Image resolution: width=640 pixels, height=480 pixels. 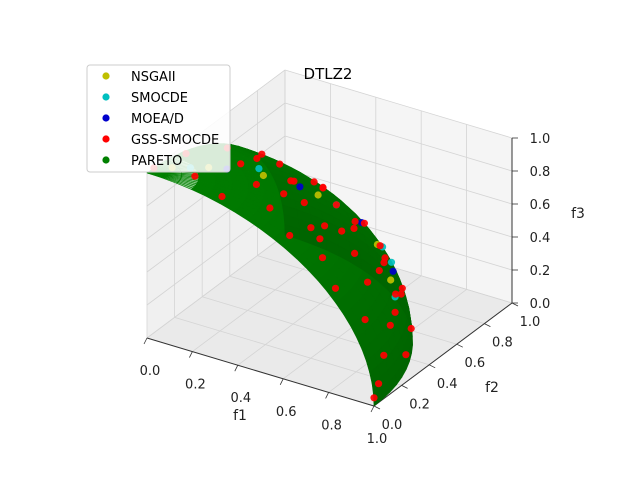 What do you see at coordinates (540, 238) in the screenshot?
I see `z-tick-label: 0.4` at bounding box center [540, 238].